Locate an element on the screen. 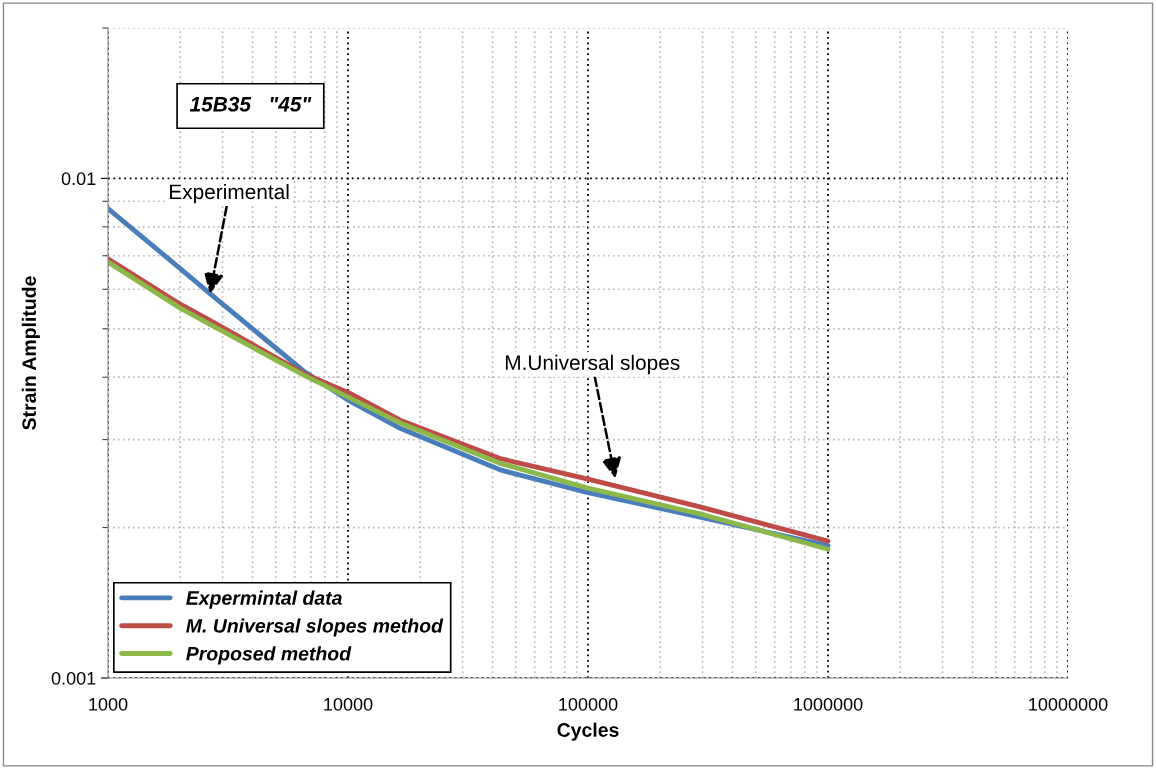 The image size is (1156, 769). legend-label: Expermintal data is located at coordinates (264, 599).